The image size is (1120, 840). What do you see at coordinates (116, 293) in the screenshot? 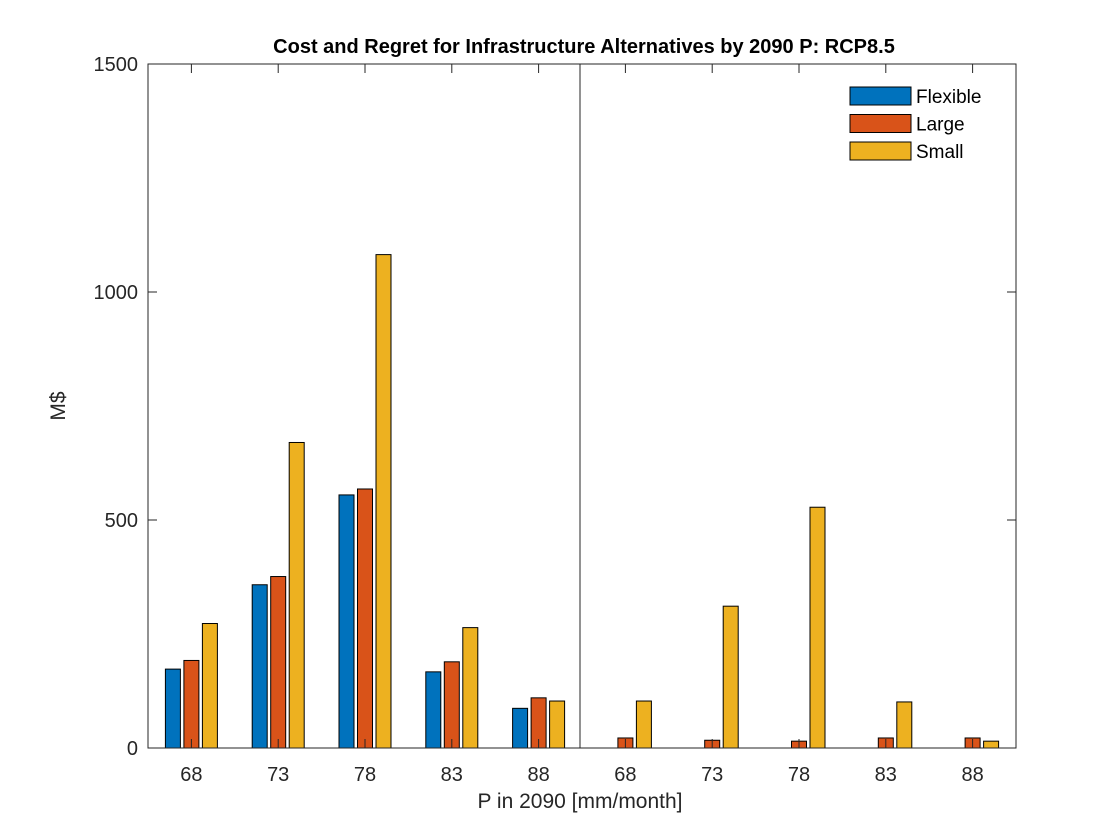
I see `y-tick-label: 1000` at bounding box center [116, 293].